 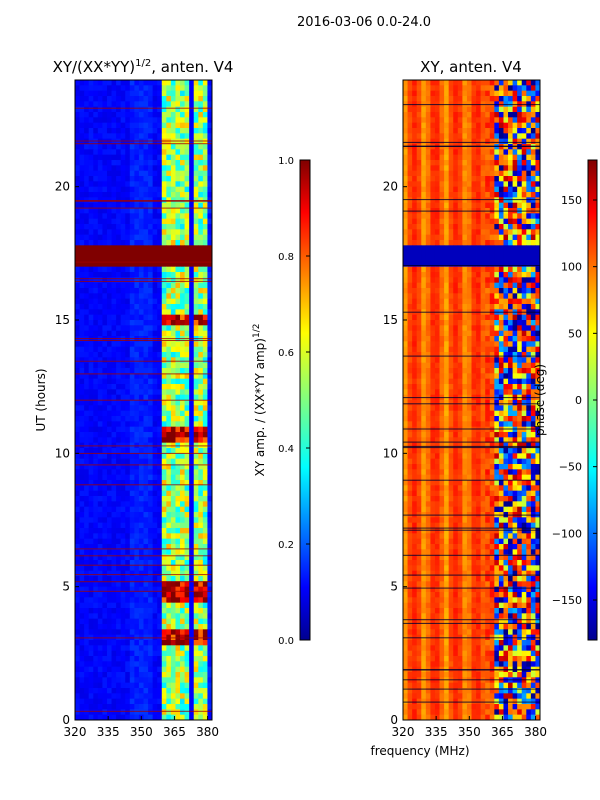 What do you see at coordinates (286, 353) in the screenshot?
I see `amp-colorbar-tick-label: 0.6` at bounding box center [286, 353].